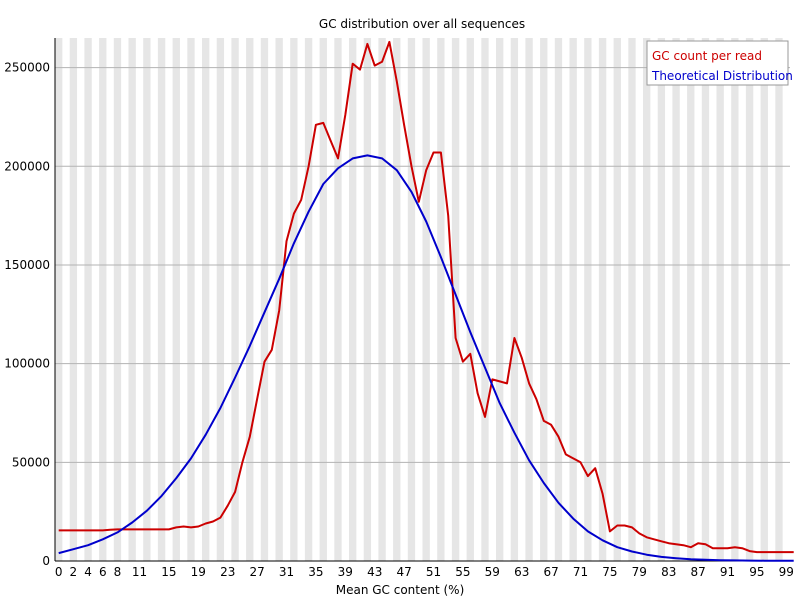 This screenshot has height=600, width=800. Describe the element at coordinates (707, 56) in the screenshot. I see `legend-entry-gc-count: GC count per read` at that location.